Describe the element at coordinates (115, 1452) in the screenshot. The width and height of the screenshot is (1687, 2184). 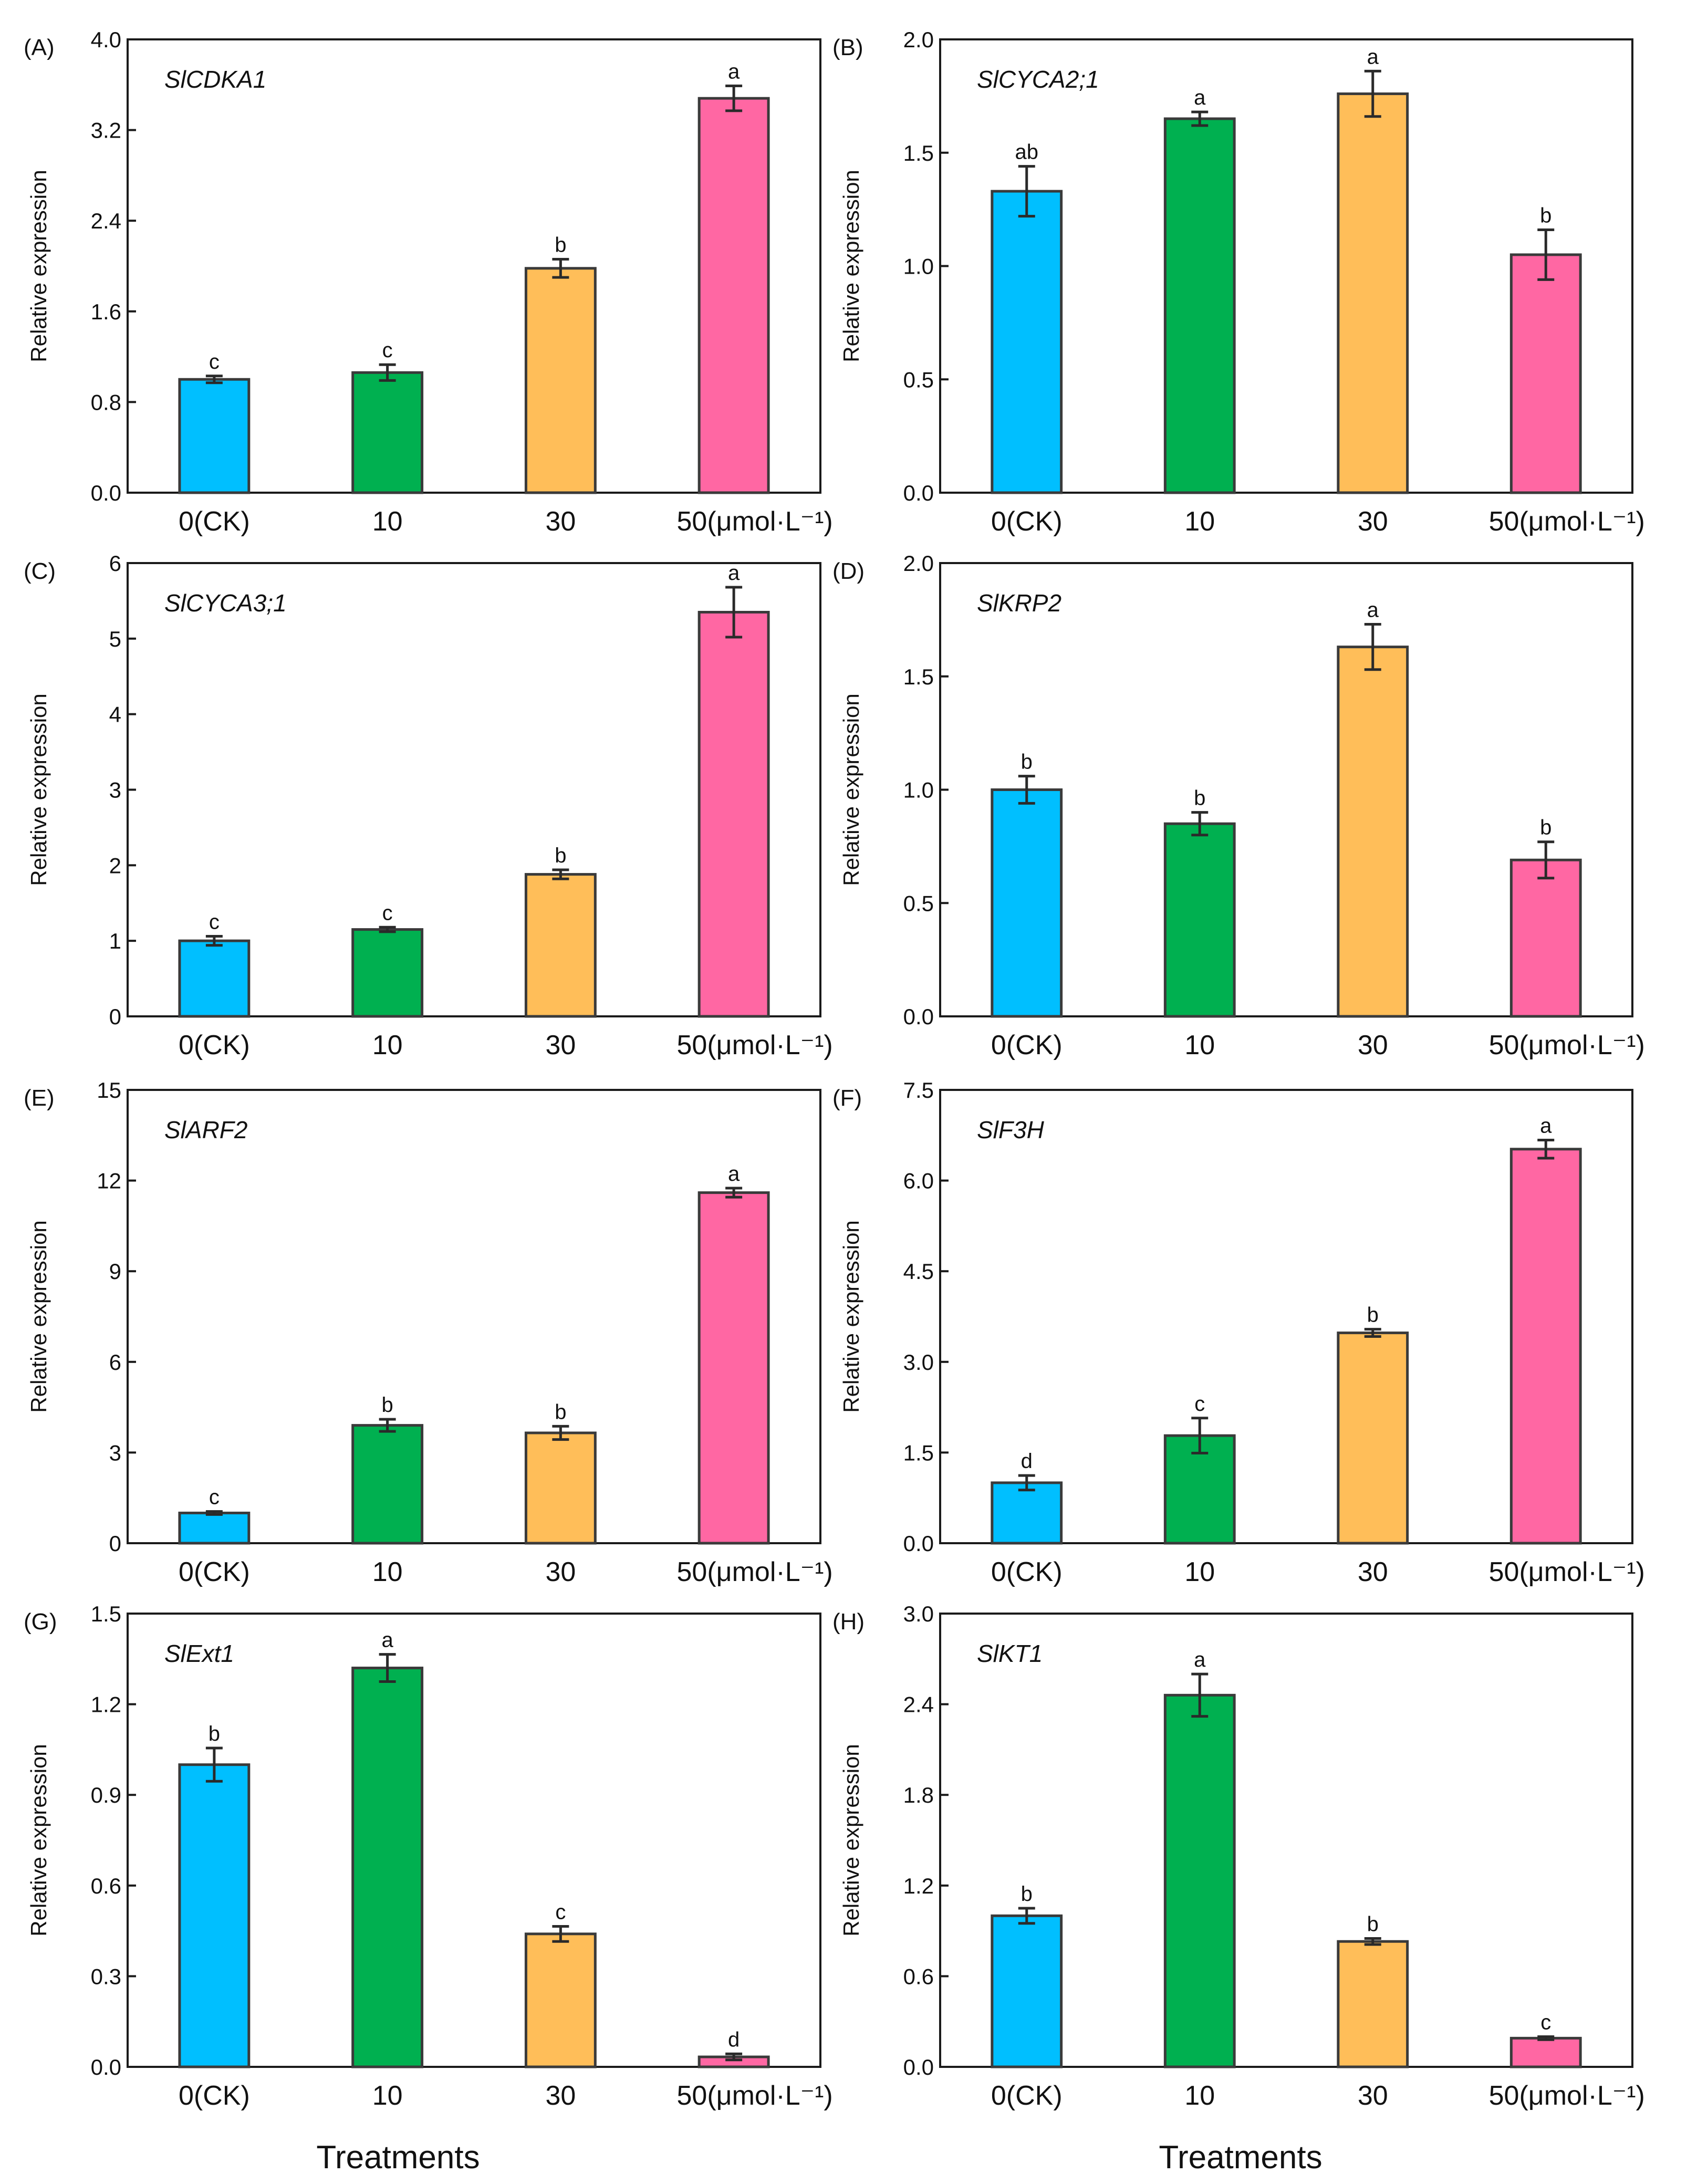
I see `y-tick-label: 3` at that location.